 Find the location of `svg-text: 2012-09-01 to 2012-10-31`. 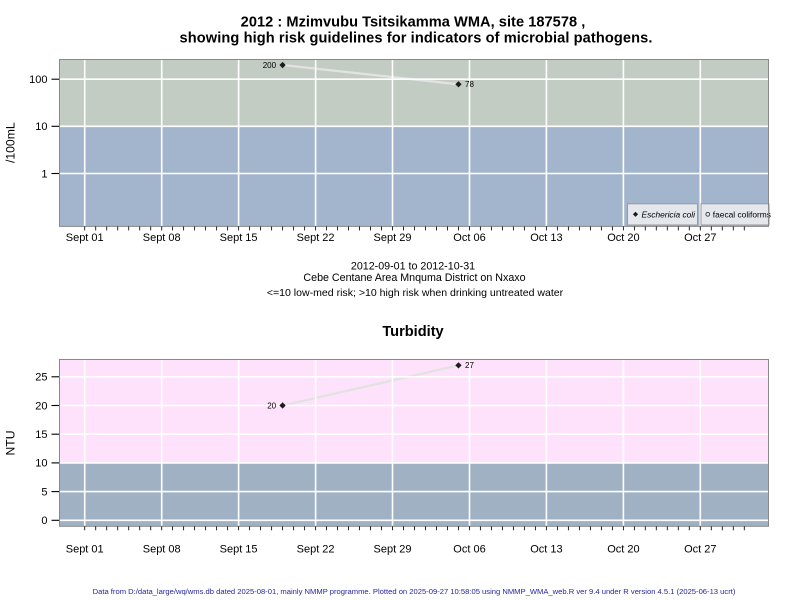

svg-text: 2012-09-01 to 2012-10-31 is located at coordinates (413, 267).